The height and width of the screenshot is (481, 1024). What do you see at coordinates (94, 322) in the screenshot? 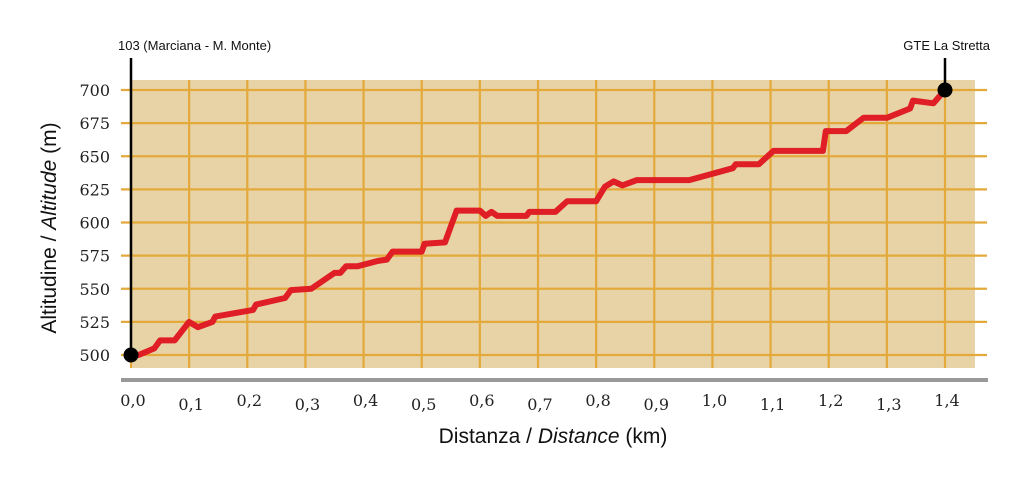
I see `y-tick-label: 525` at bounding box center [94, 322].